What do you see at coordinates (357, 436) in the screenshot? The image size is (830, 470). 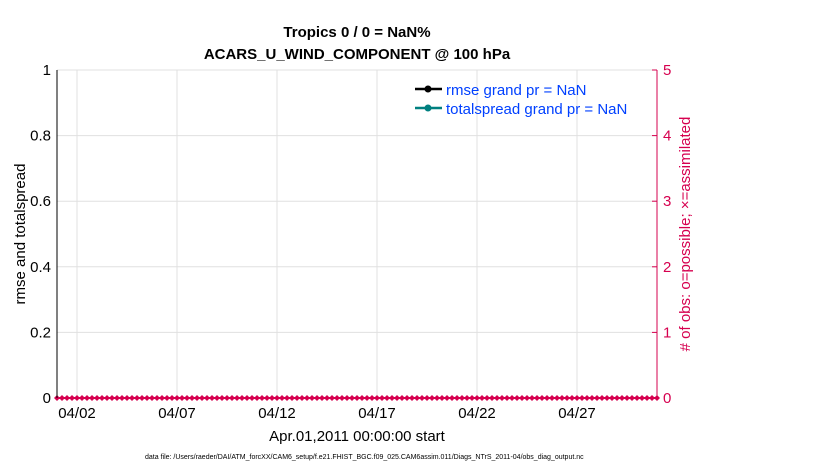 I see `x-axis-label: Apr.01,2011 00:00:00 start` at bounding box center [357, 436].